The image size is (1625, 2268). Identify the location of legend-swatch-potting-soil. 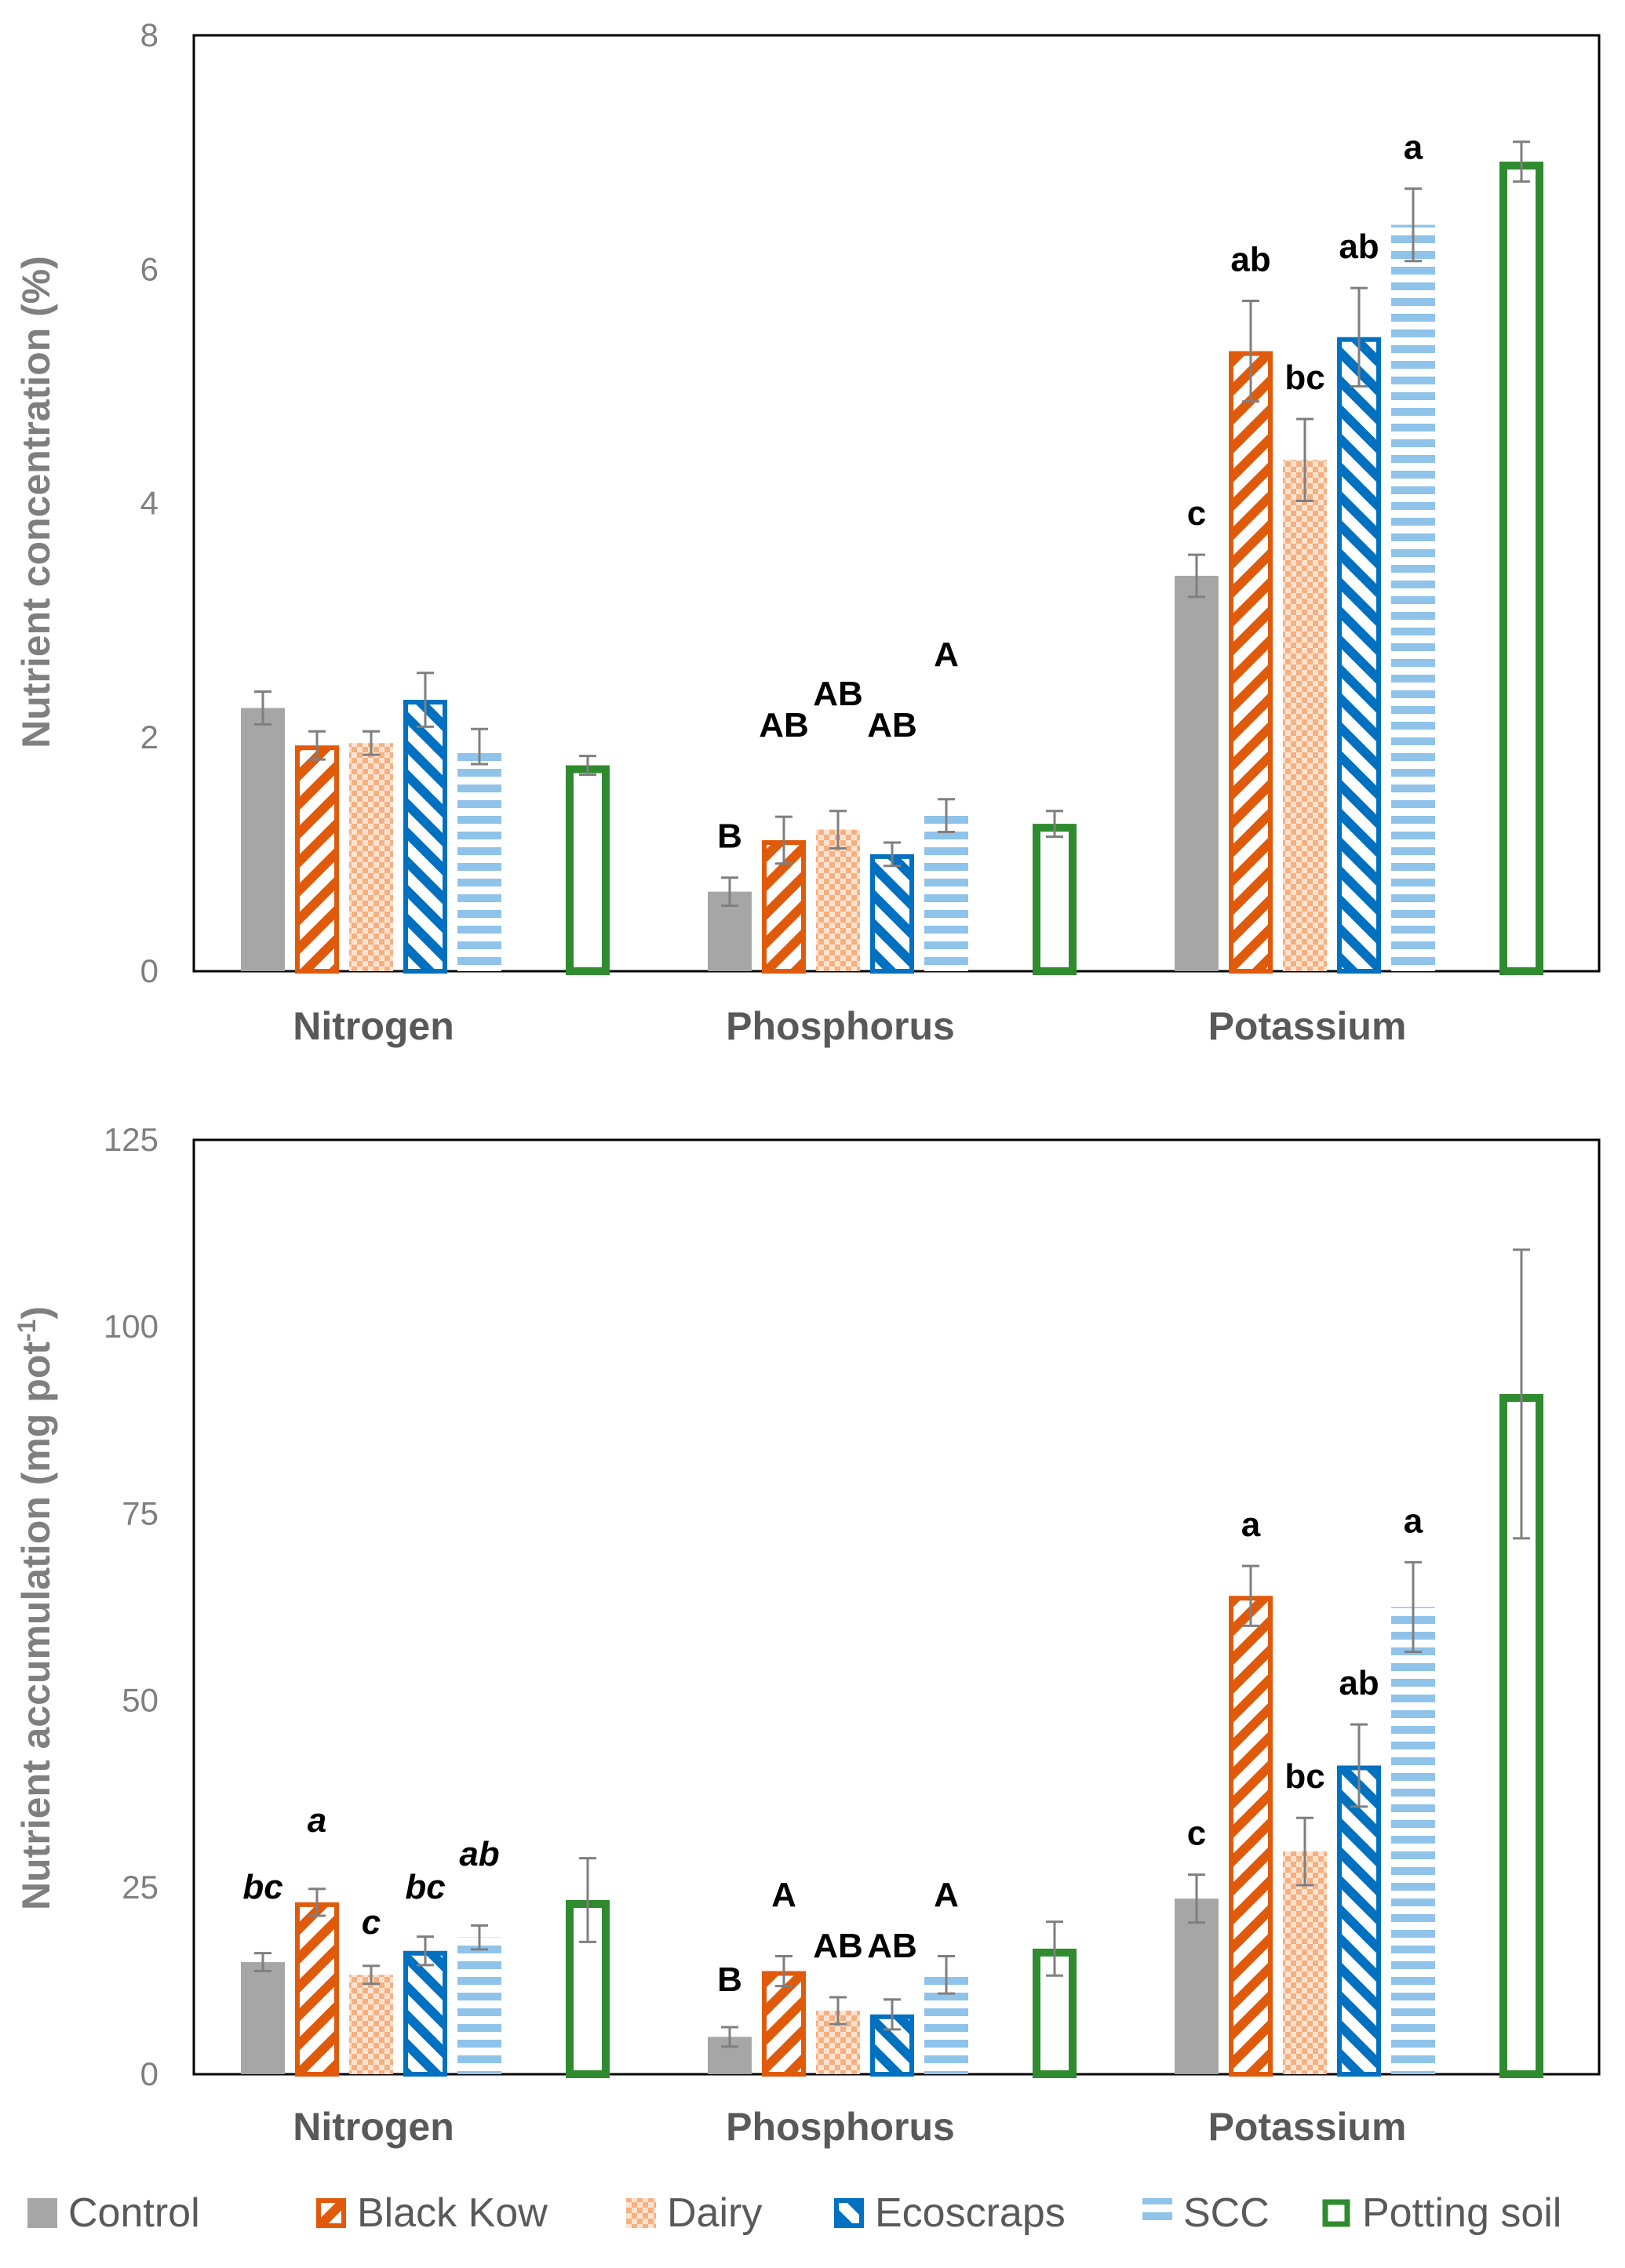
(1336, 2213).